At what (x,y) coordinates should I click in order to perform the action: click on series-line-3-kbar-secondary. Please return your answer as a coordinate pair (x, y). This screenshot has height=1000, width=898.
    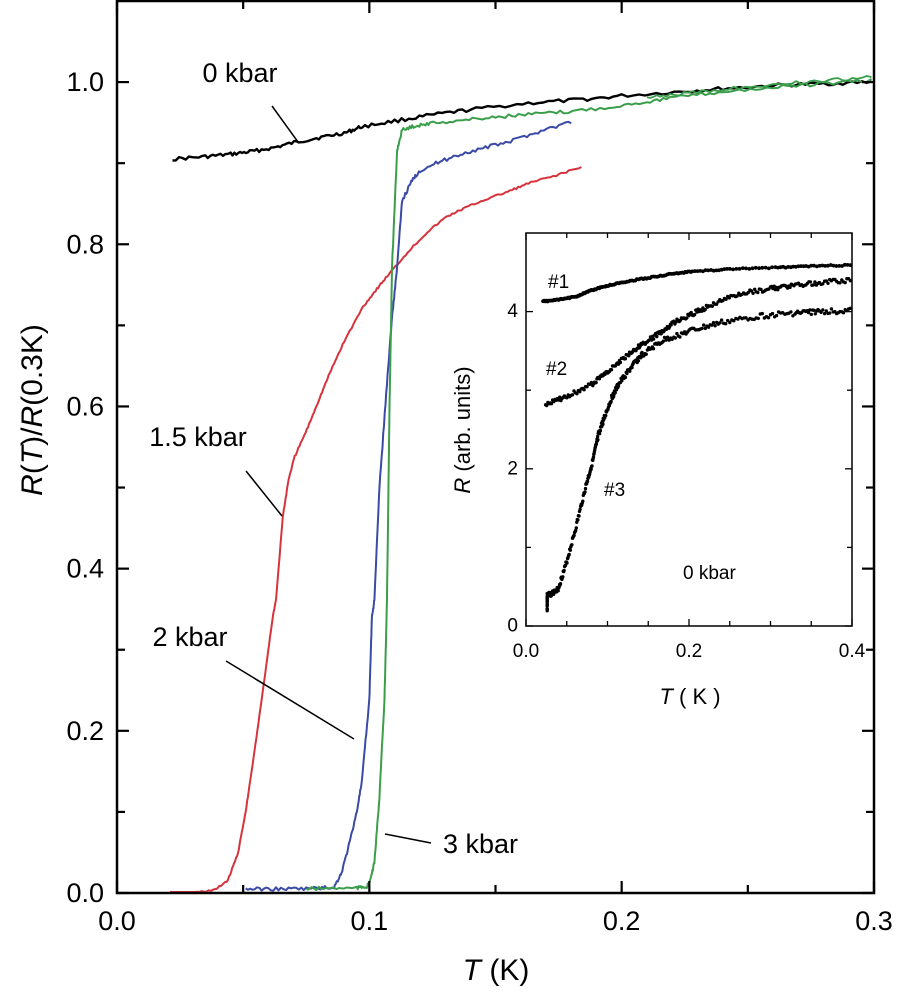
    Looking at the image, I should click on (759, 87).